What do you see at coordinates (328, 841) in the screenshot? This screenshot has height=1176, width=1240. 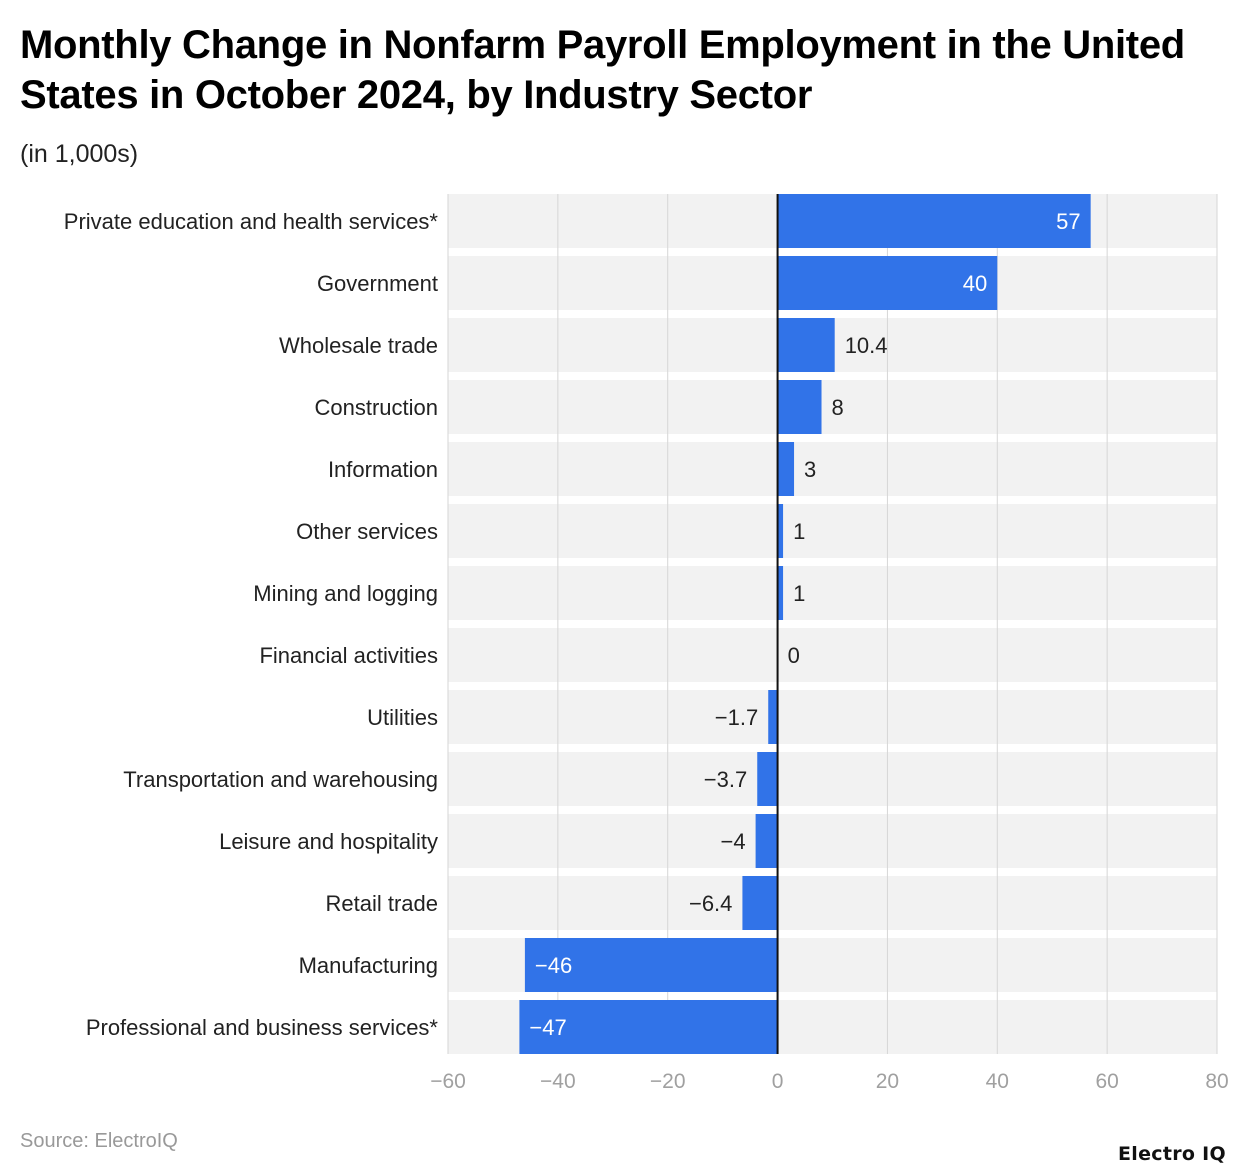 I see `category-label: Leisure and hospitality` at bounding box center [328, 841].